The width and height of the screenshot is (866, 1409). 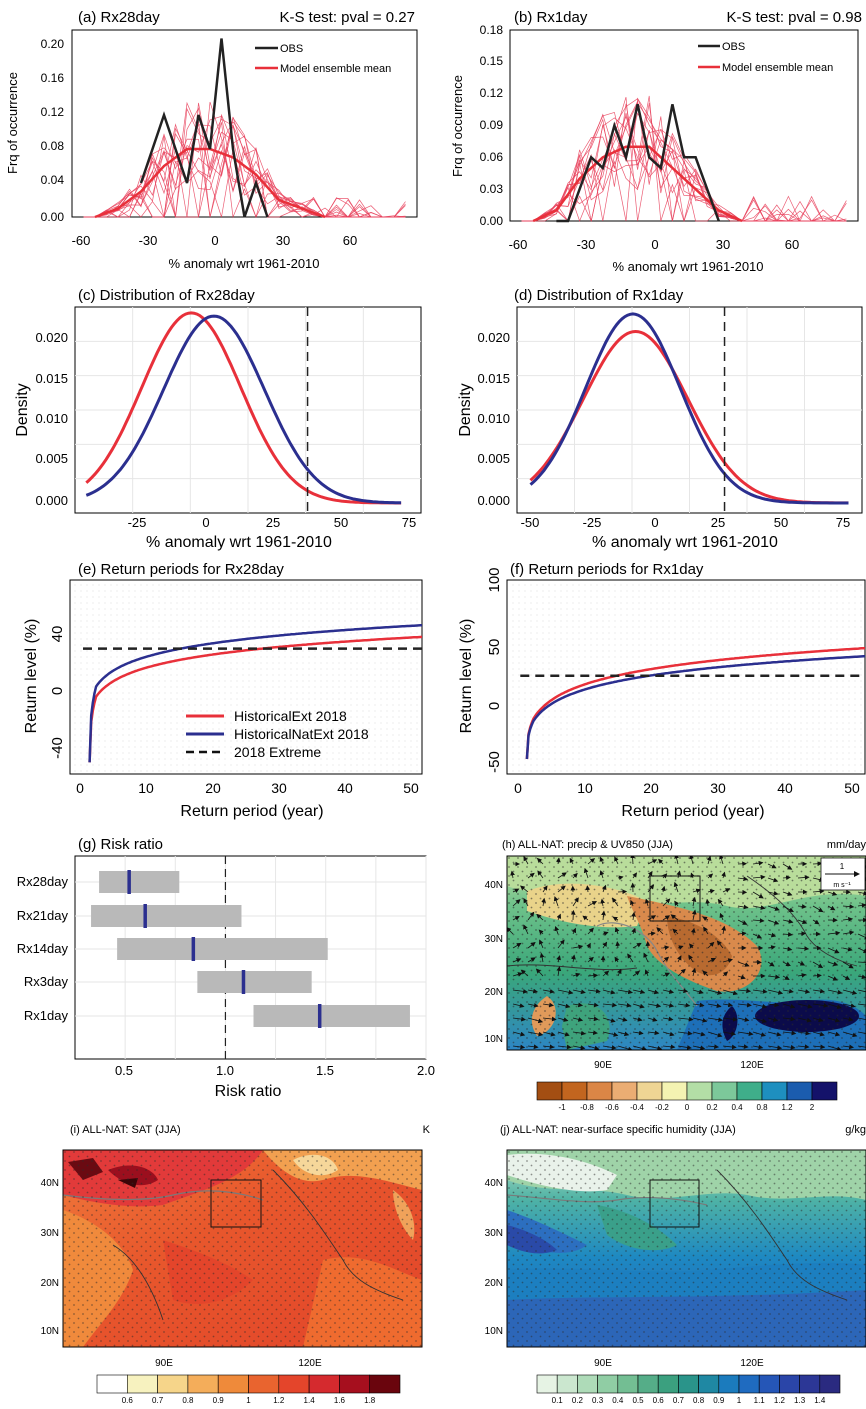 I want to click on svg-text: 20N, so click(x=494, y=1283).